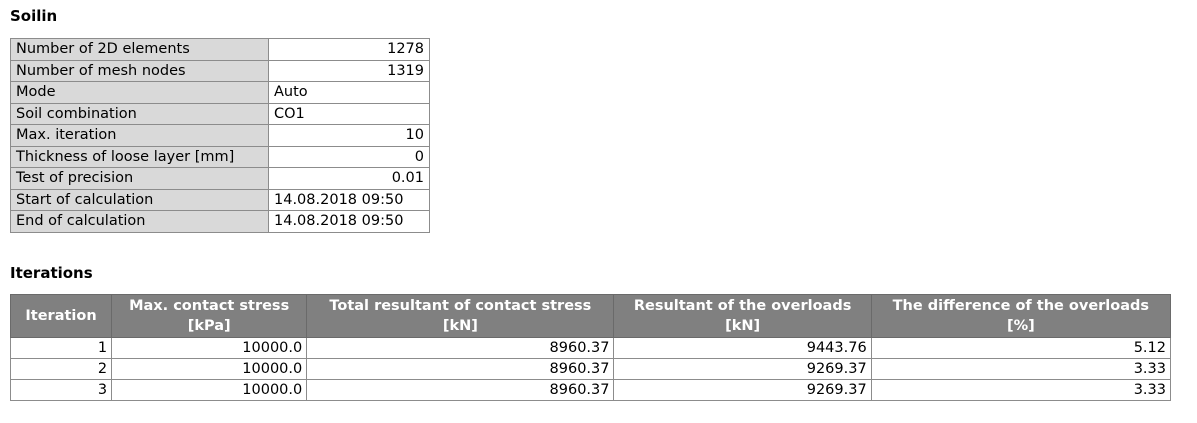 The height and width of the screenshot is (423, 1197). What do you see at coordinates (1021, 306) in the screenshot?
I see `header-line: The difference of the overloads` at bounding box center [1021, 306].